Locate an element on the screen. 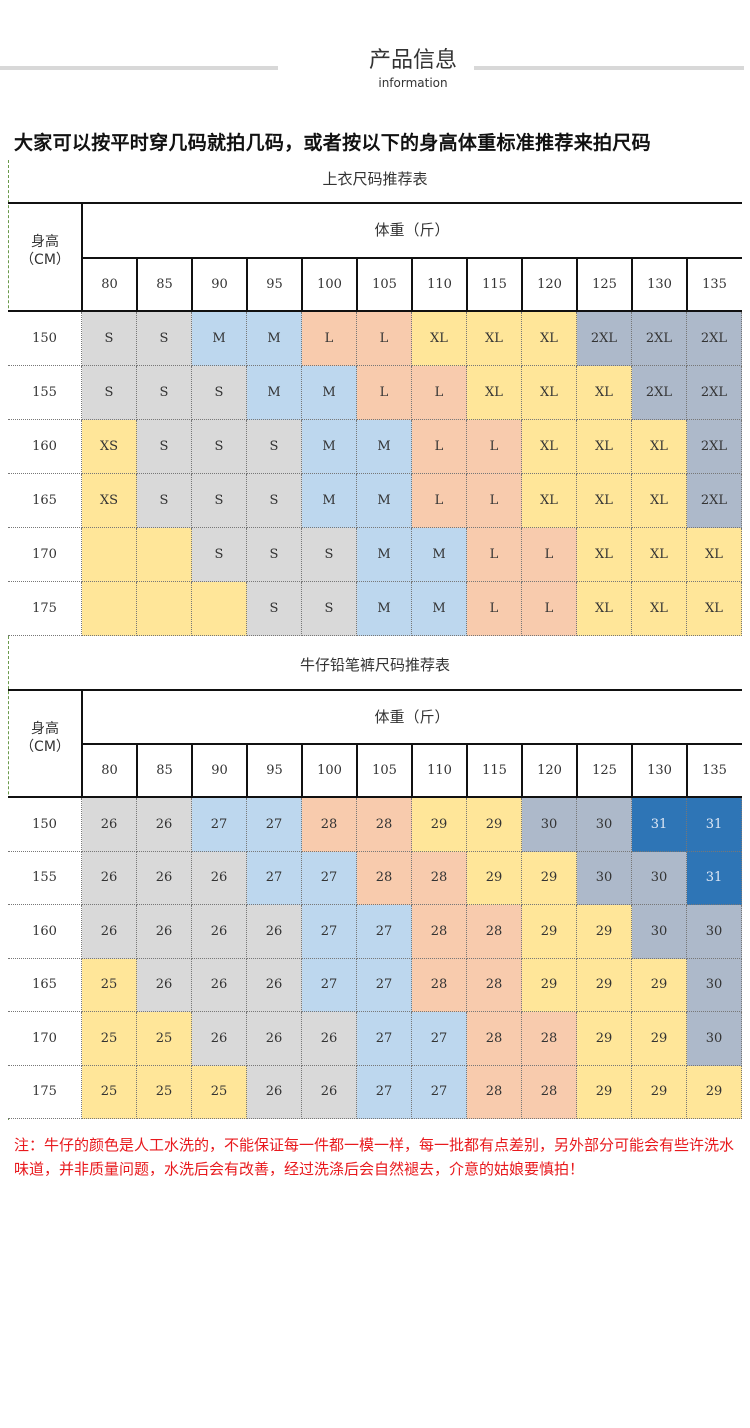  weight-header: 115 is located at coordinates (494, 770).